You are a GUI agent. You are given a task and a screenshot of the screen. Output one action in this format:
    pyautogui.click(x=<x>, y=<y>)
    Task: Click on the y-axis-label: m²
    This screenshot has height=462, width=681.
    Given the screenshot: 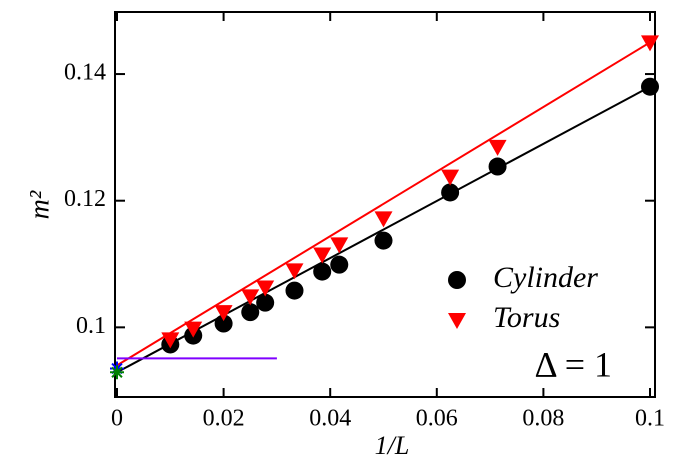 What is the action you would take?
    pyautogui.click(x=39, y=204)
    